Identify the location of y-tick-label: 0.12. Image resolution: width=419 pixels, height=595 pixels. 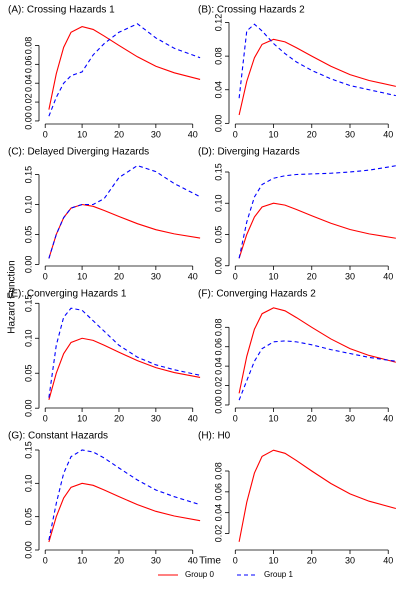
(218, 23).